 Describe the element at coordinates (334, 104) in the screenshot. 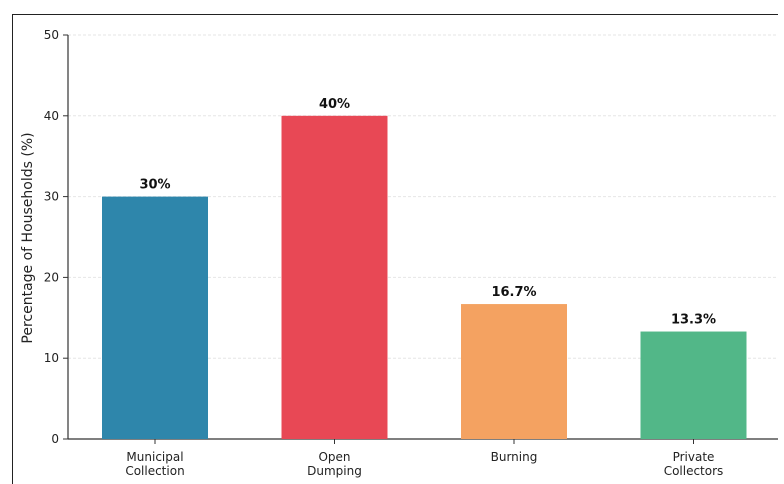

I see `bar-value-label: 40%` at that location.